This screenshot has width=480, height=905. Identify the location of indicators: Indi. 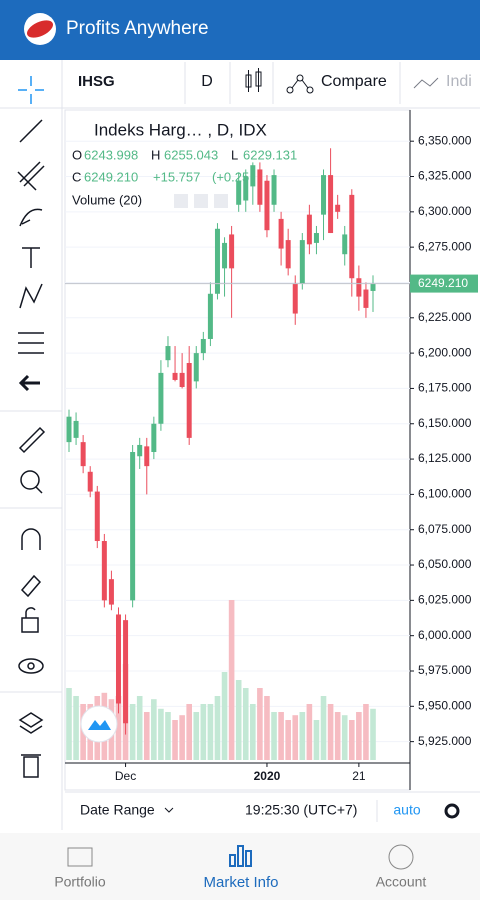
(459, 81).